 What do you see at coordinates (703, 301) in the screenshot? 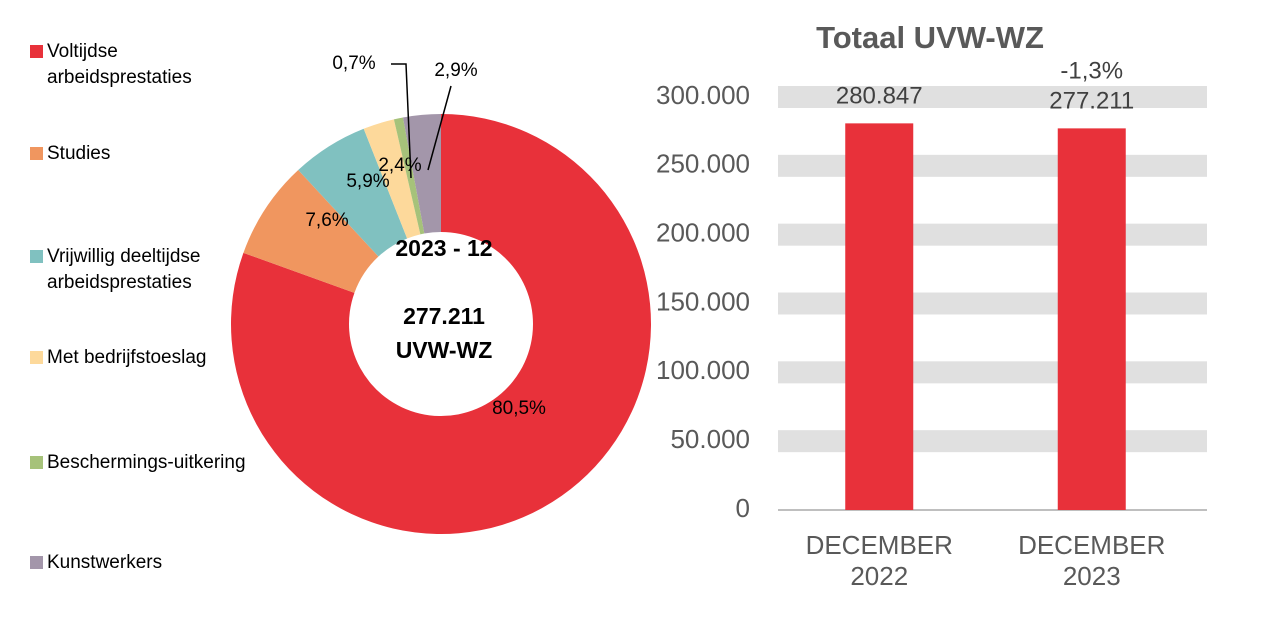
I see `y-tick-label: 150.000` at bounding box center [703, 301].